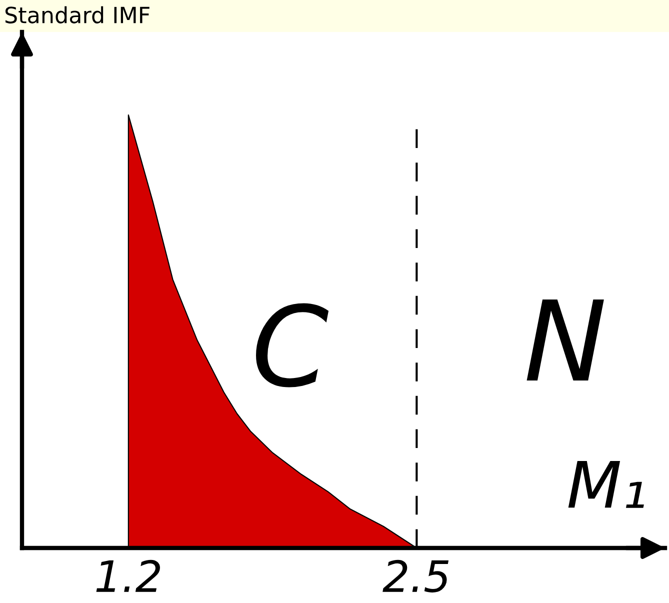  I want to click on x-axis-title: M₁, so click(606, 484).